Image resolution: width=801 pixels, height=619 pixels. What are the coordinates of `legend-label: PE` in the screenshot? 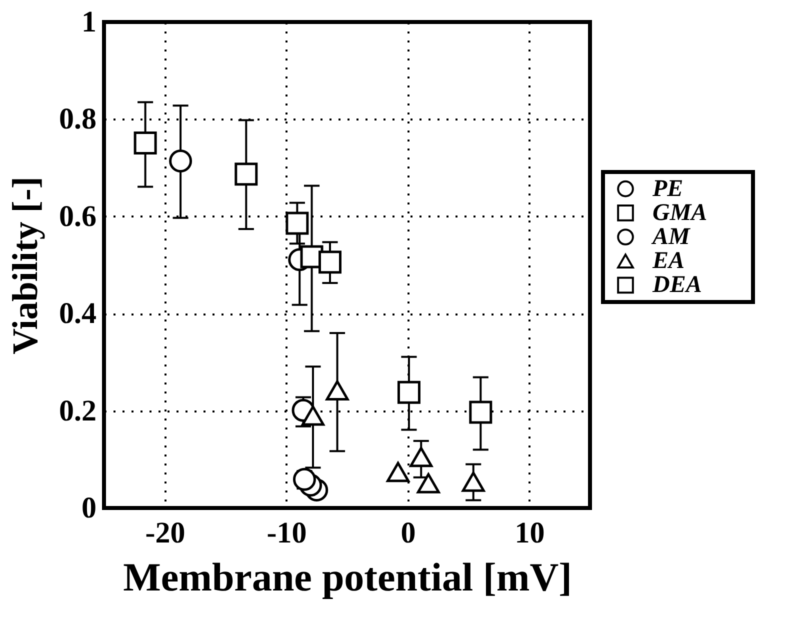 It's located at (668, 189).